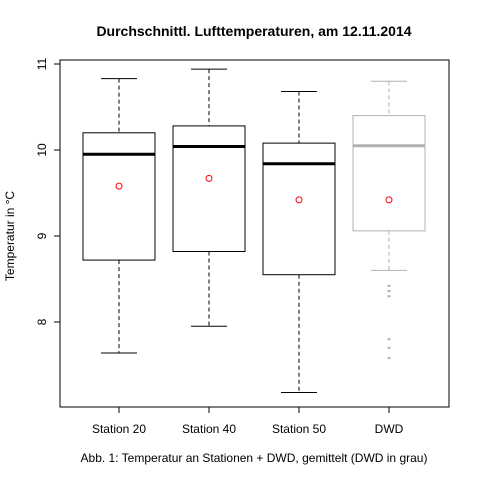 The height and width of the screenshot is (480, 480). What do you see at coordinates (42, 150) in the screenshot?
I see `y-tick-label-10: 10` at bounding box center [42, 150].